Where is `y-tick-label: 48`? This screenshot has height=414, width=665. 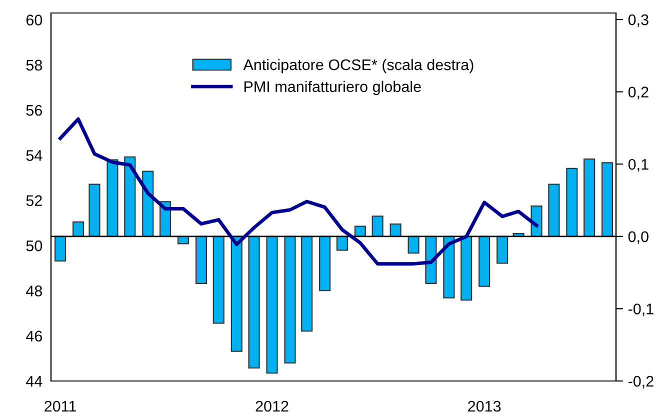 y-tick-label: 48 is located at coordinates (34, 291).